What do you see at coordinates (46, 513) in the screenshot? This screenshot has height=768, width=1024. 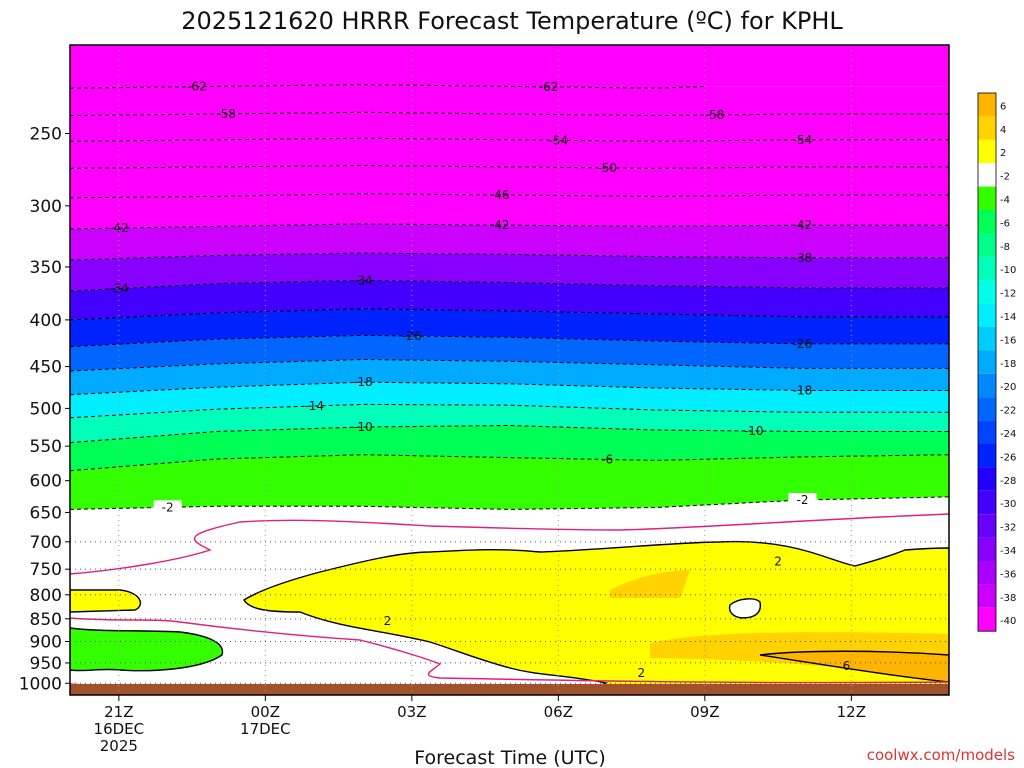 I see `y-tick-label: 650` at bounding box center [46, 513].